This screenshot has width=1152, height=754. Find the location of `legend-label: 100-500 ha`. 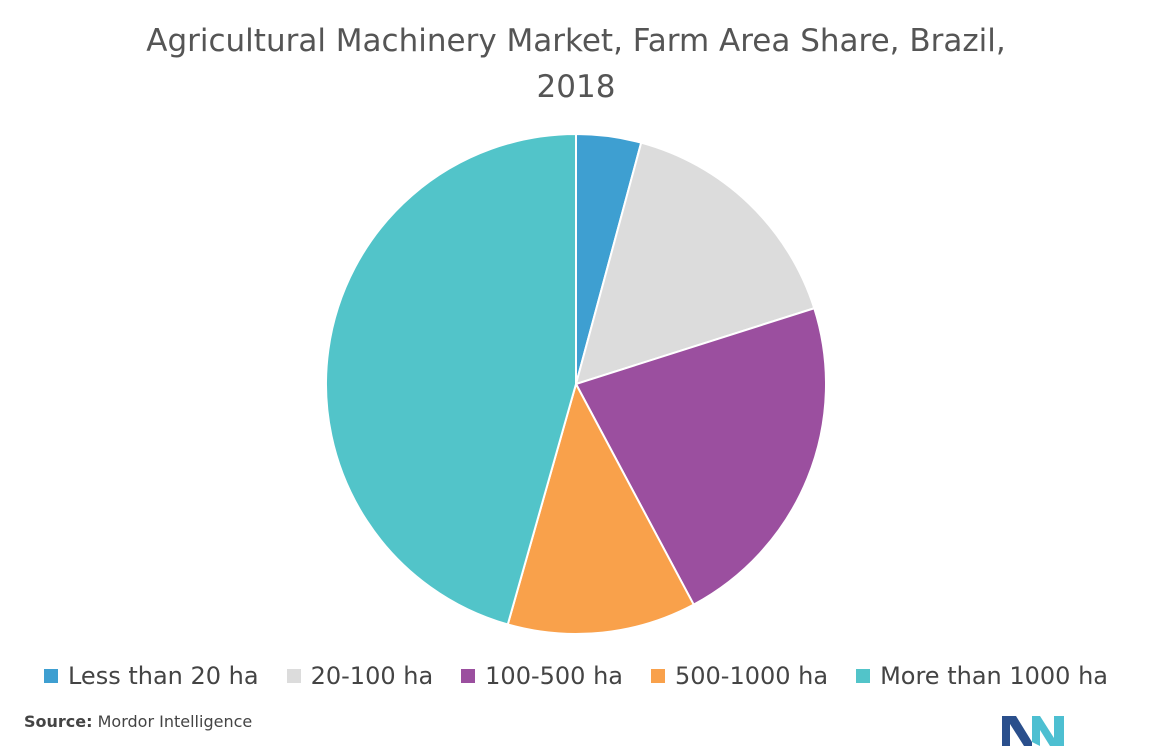

legend-label: 100-500 ha is located at coordinates (554, 676).